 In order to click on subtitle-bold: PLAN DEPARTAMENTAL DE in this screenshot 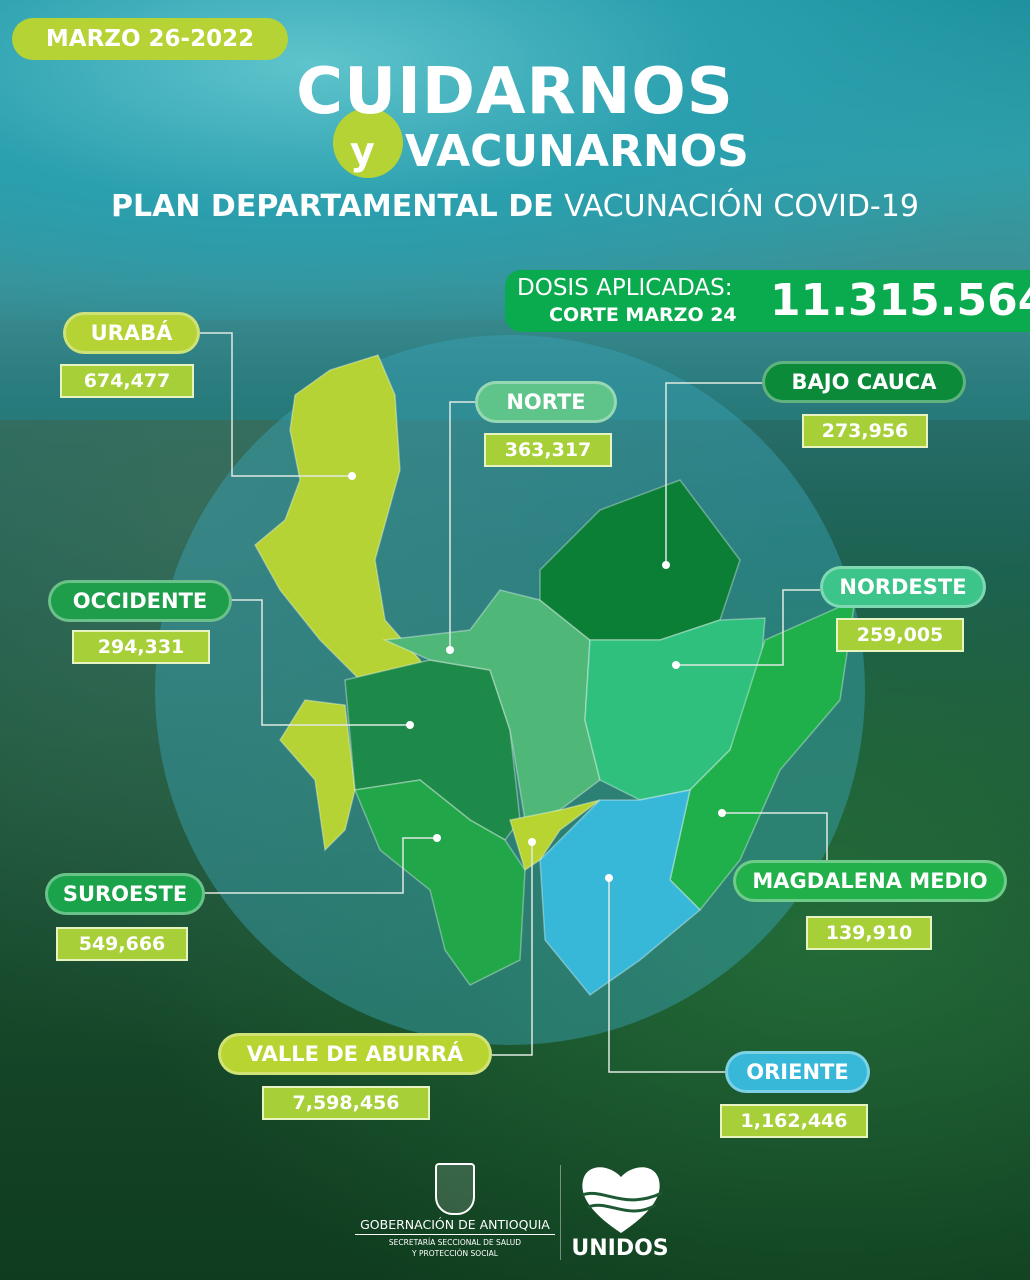, I will do `click(332, 206)`.